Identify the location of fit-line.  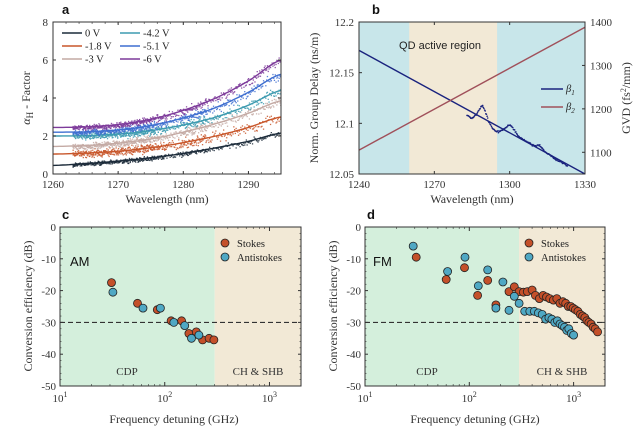
(167, 103).